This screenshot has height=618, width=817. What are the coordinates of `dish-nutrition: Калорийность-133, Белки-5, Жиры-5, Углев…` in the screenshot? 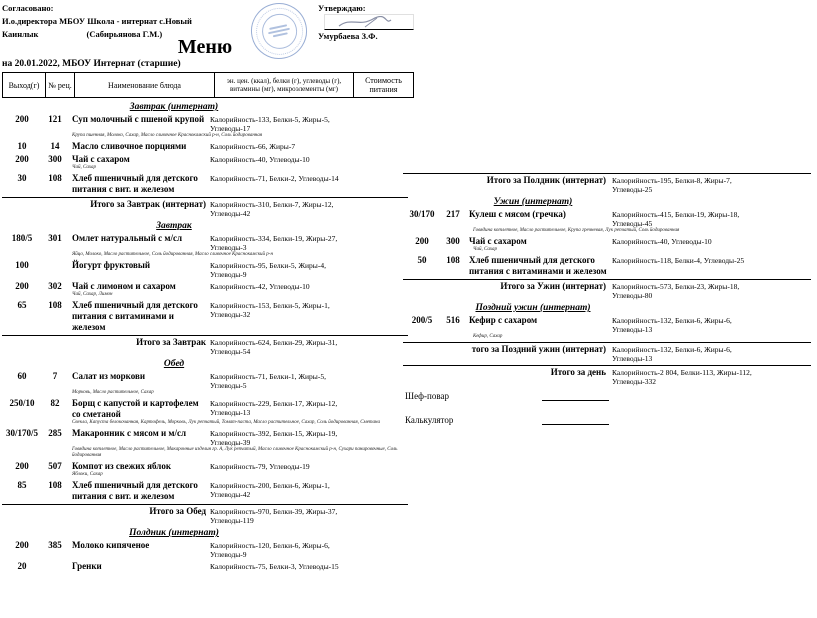 It's located at (270, 124).